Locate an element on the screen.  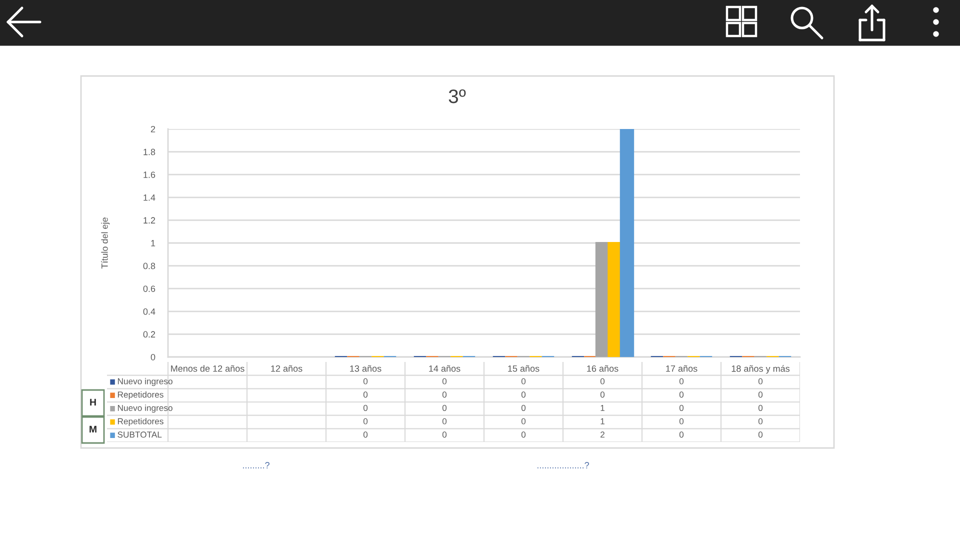
y-tick-label: 2 is located at coordinates (153, 129).